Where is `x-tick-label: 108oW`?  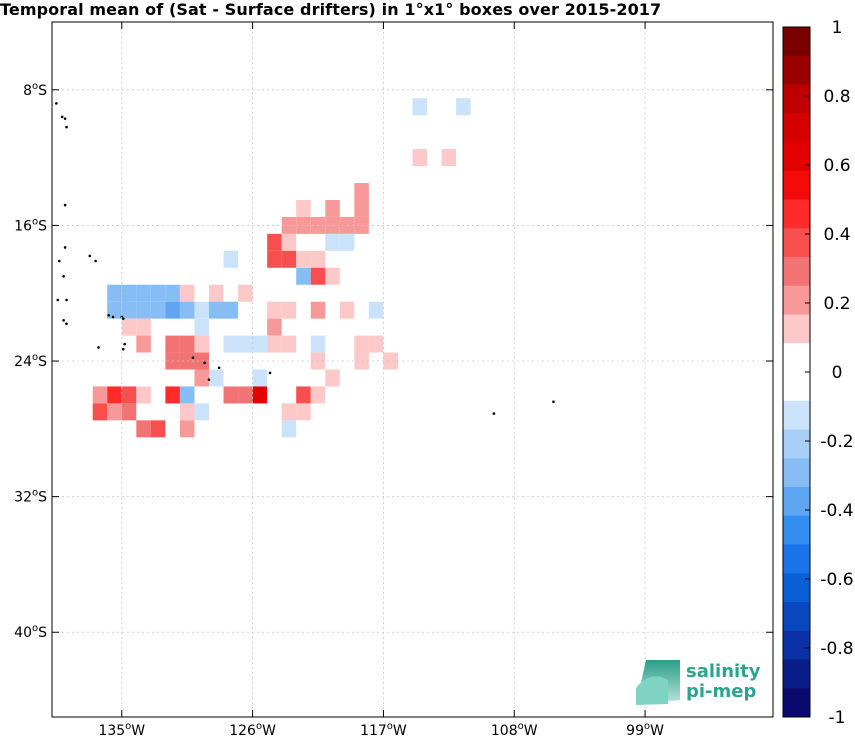
x-tick-label: 108oW is located at coordinates (514, 730).